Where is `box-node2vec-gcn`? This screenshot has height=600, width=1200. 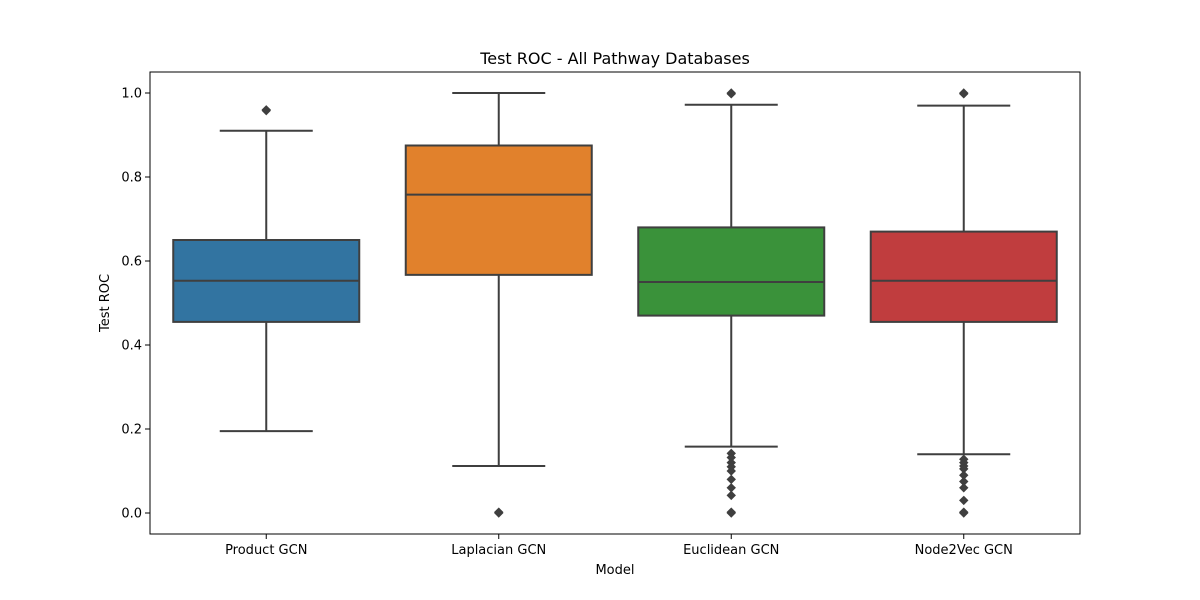 box-node2vec-gcn is located at coordinates (963, 303).